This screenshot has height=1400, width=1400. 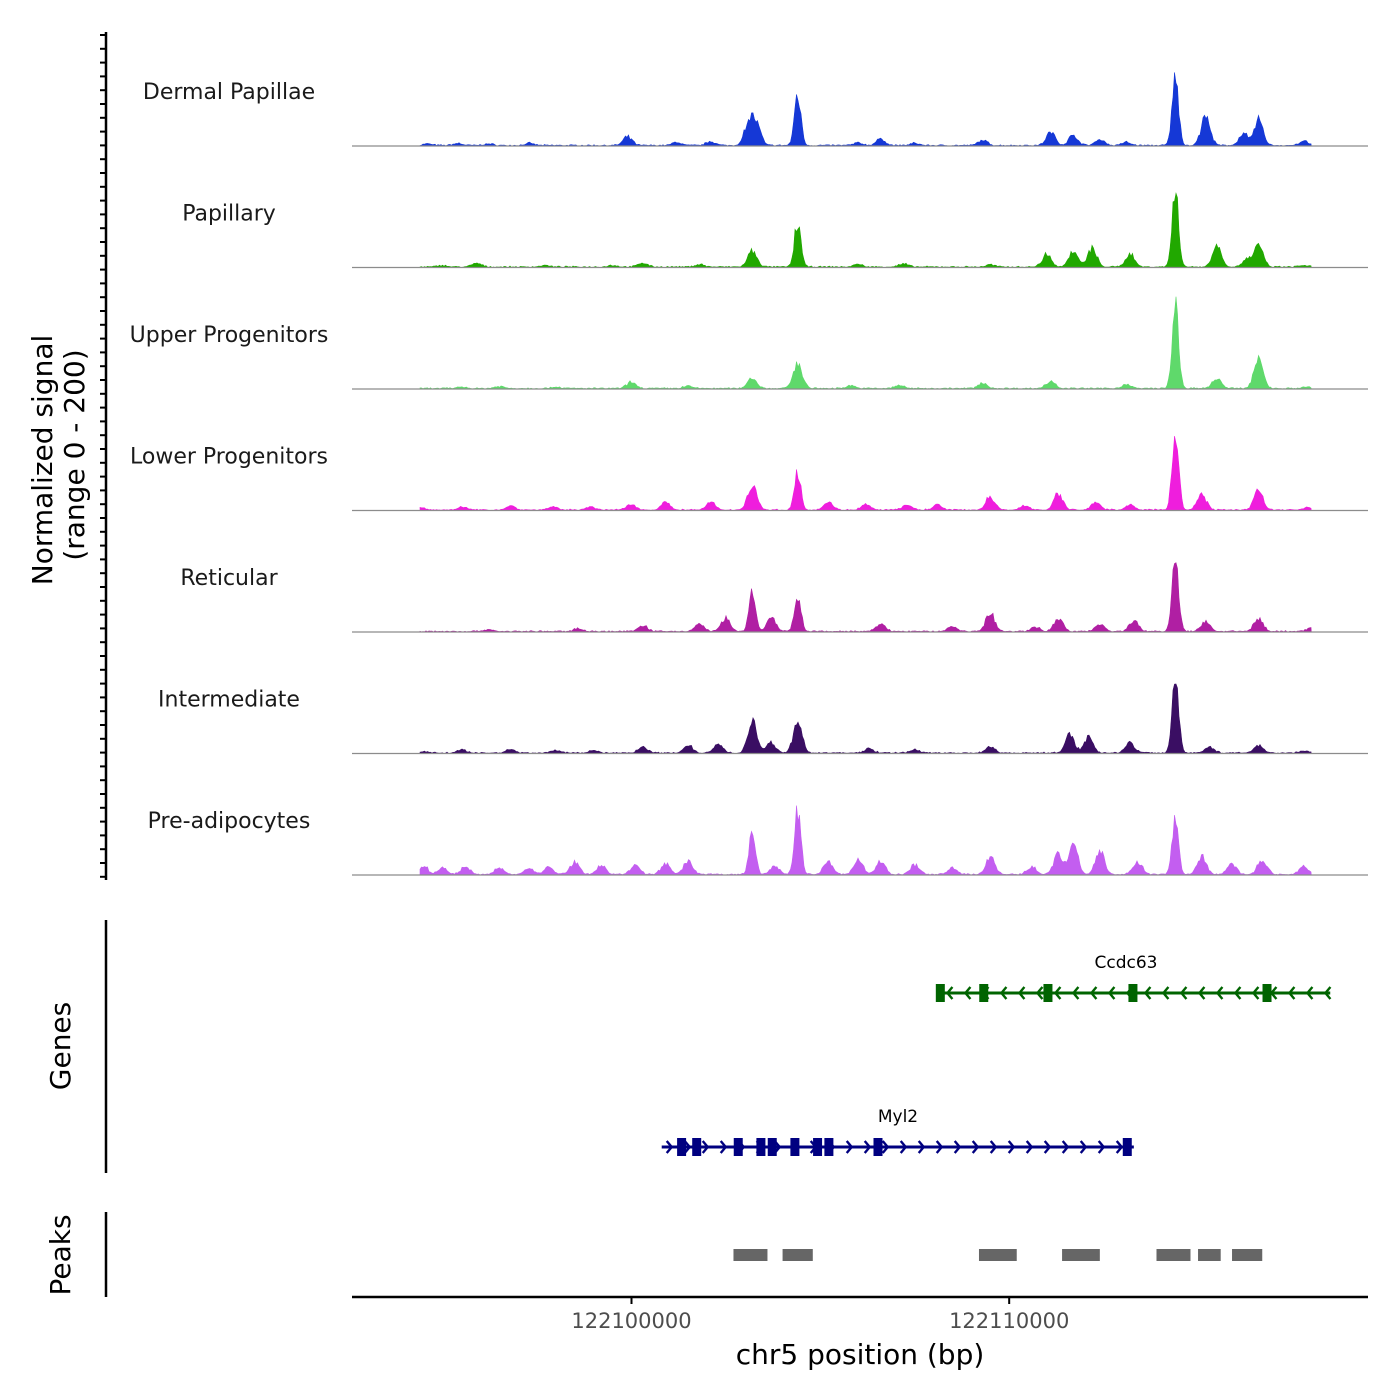 I want to click on track-label: Reticular, so click(x=229, y=578).